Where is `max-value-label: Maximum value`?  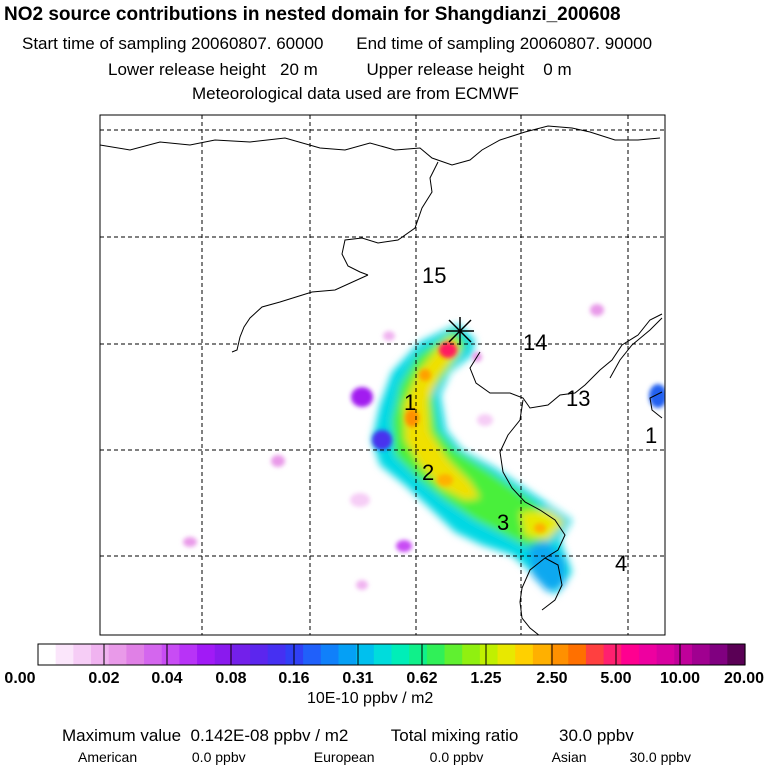 max-value-label: Maximum value is located at coordinates (122, 735).